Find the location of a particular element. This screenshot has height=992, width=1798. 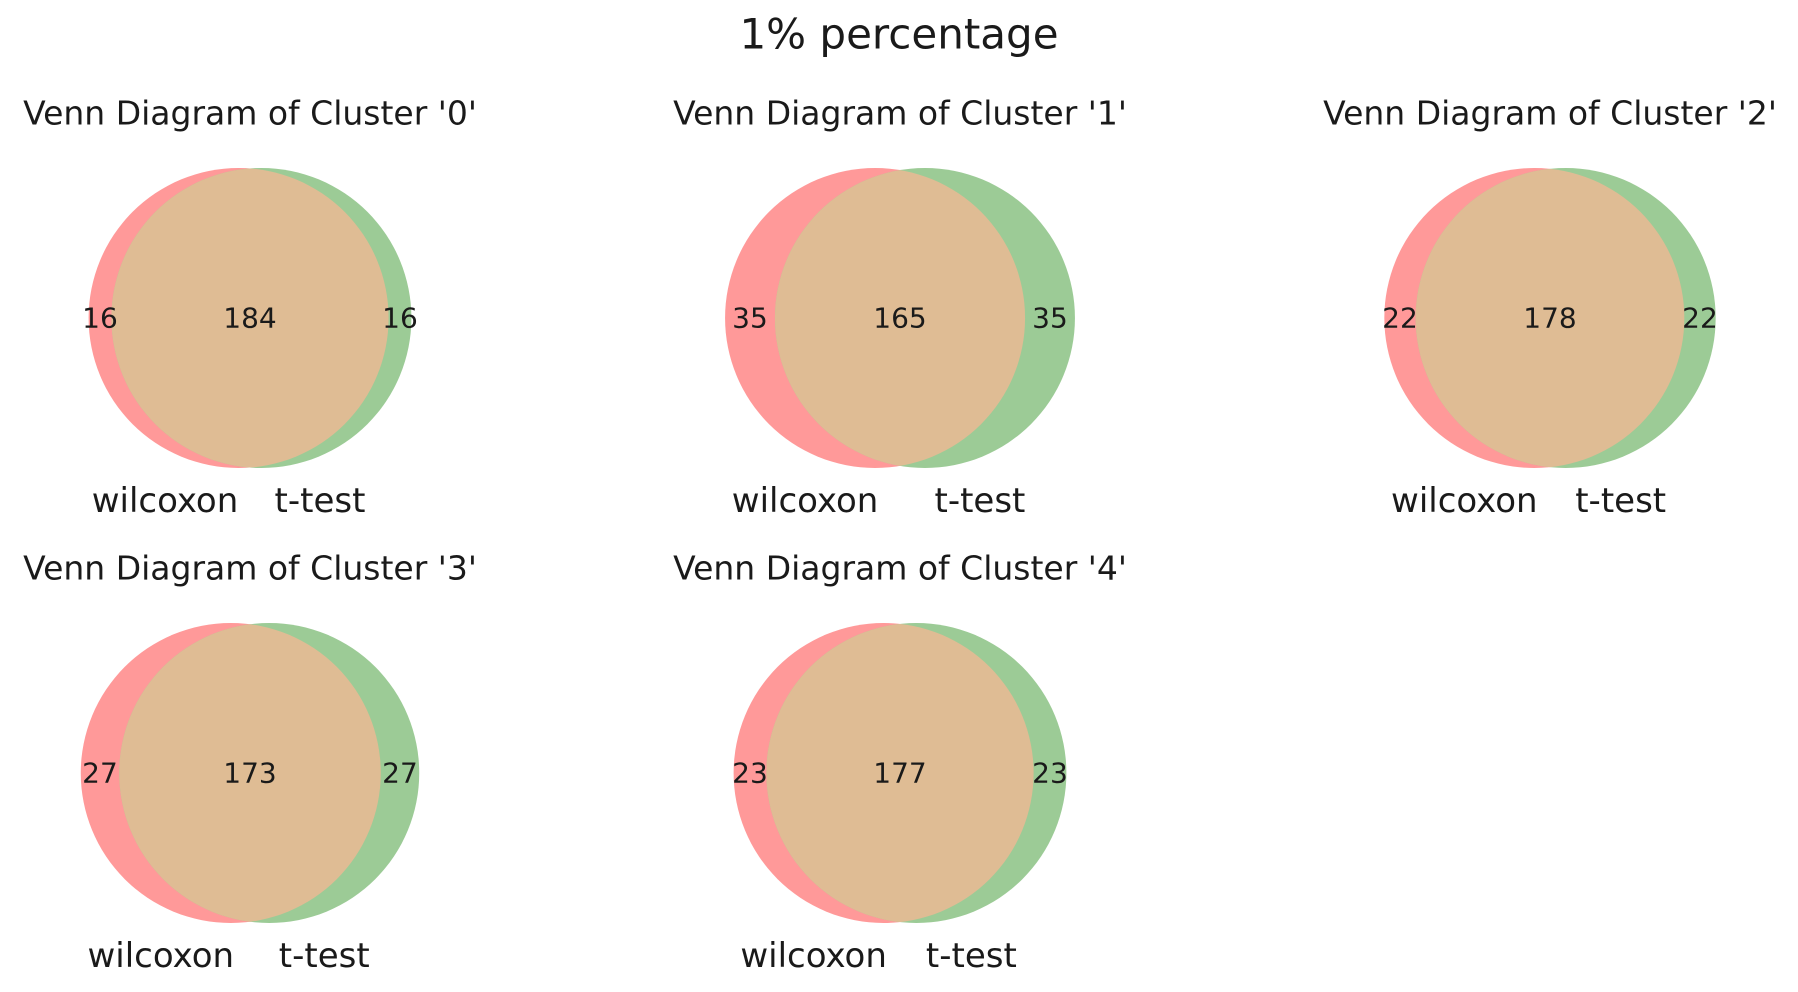

overlap-count: 177 is located at coordinates (899, 773).